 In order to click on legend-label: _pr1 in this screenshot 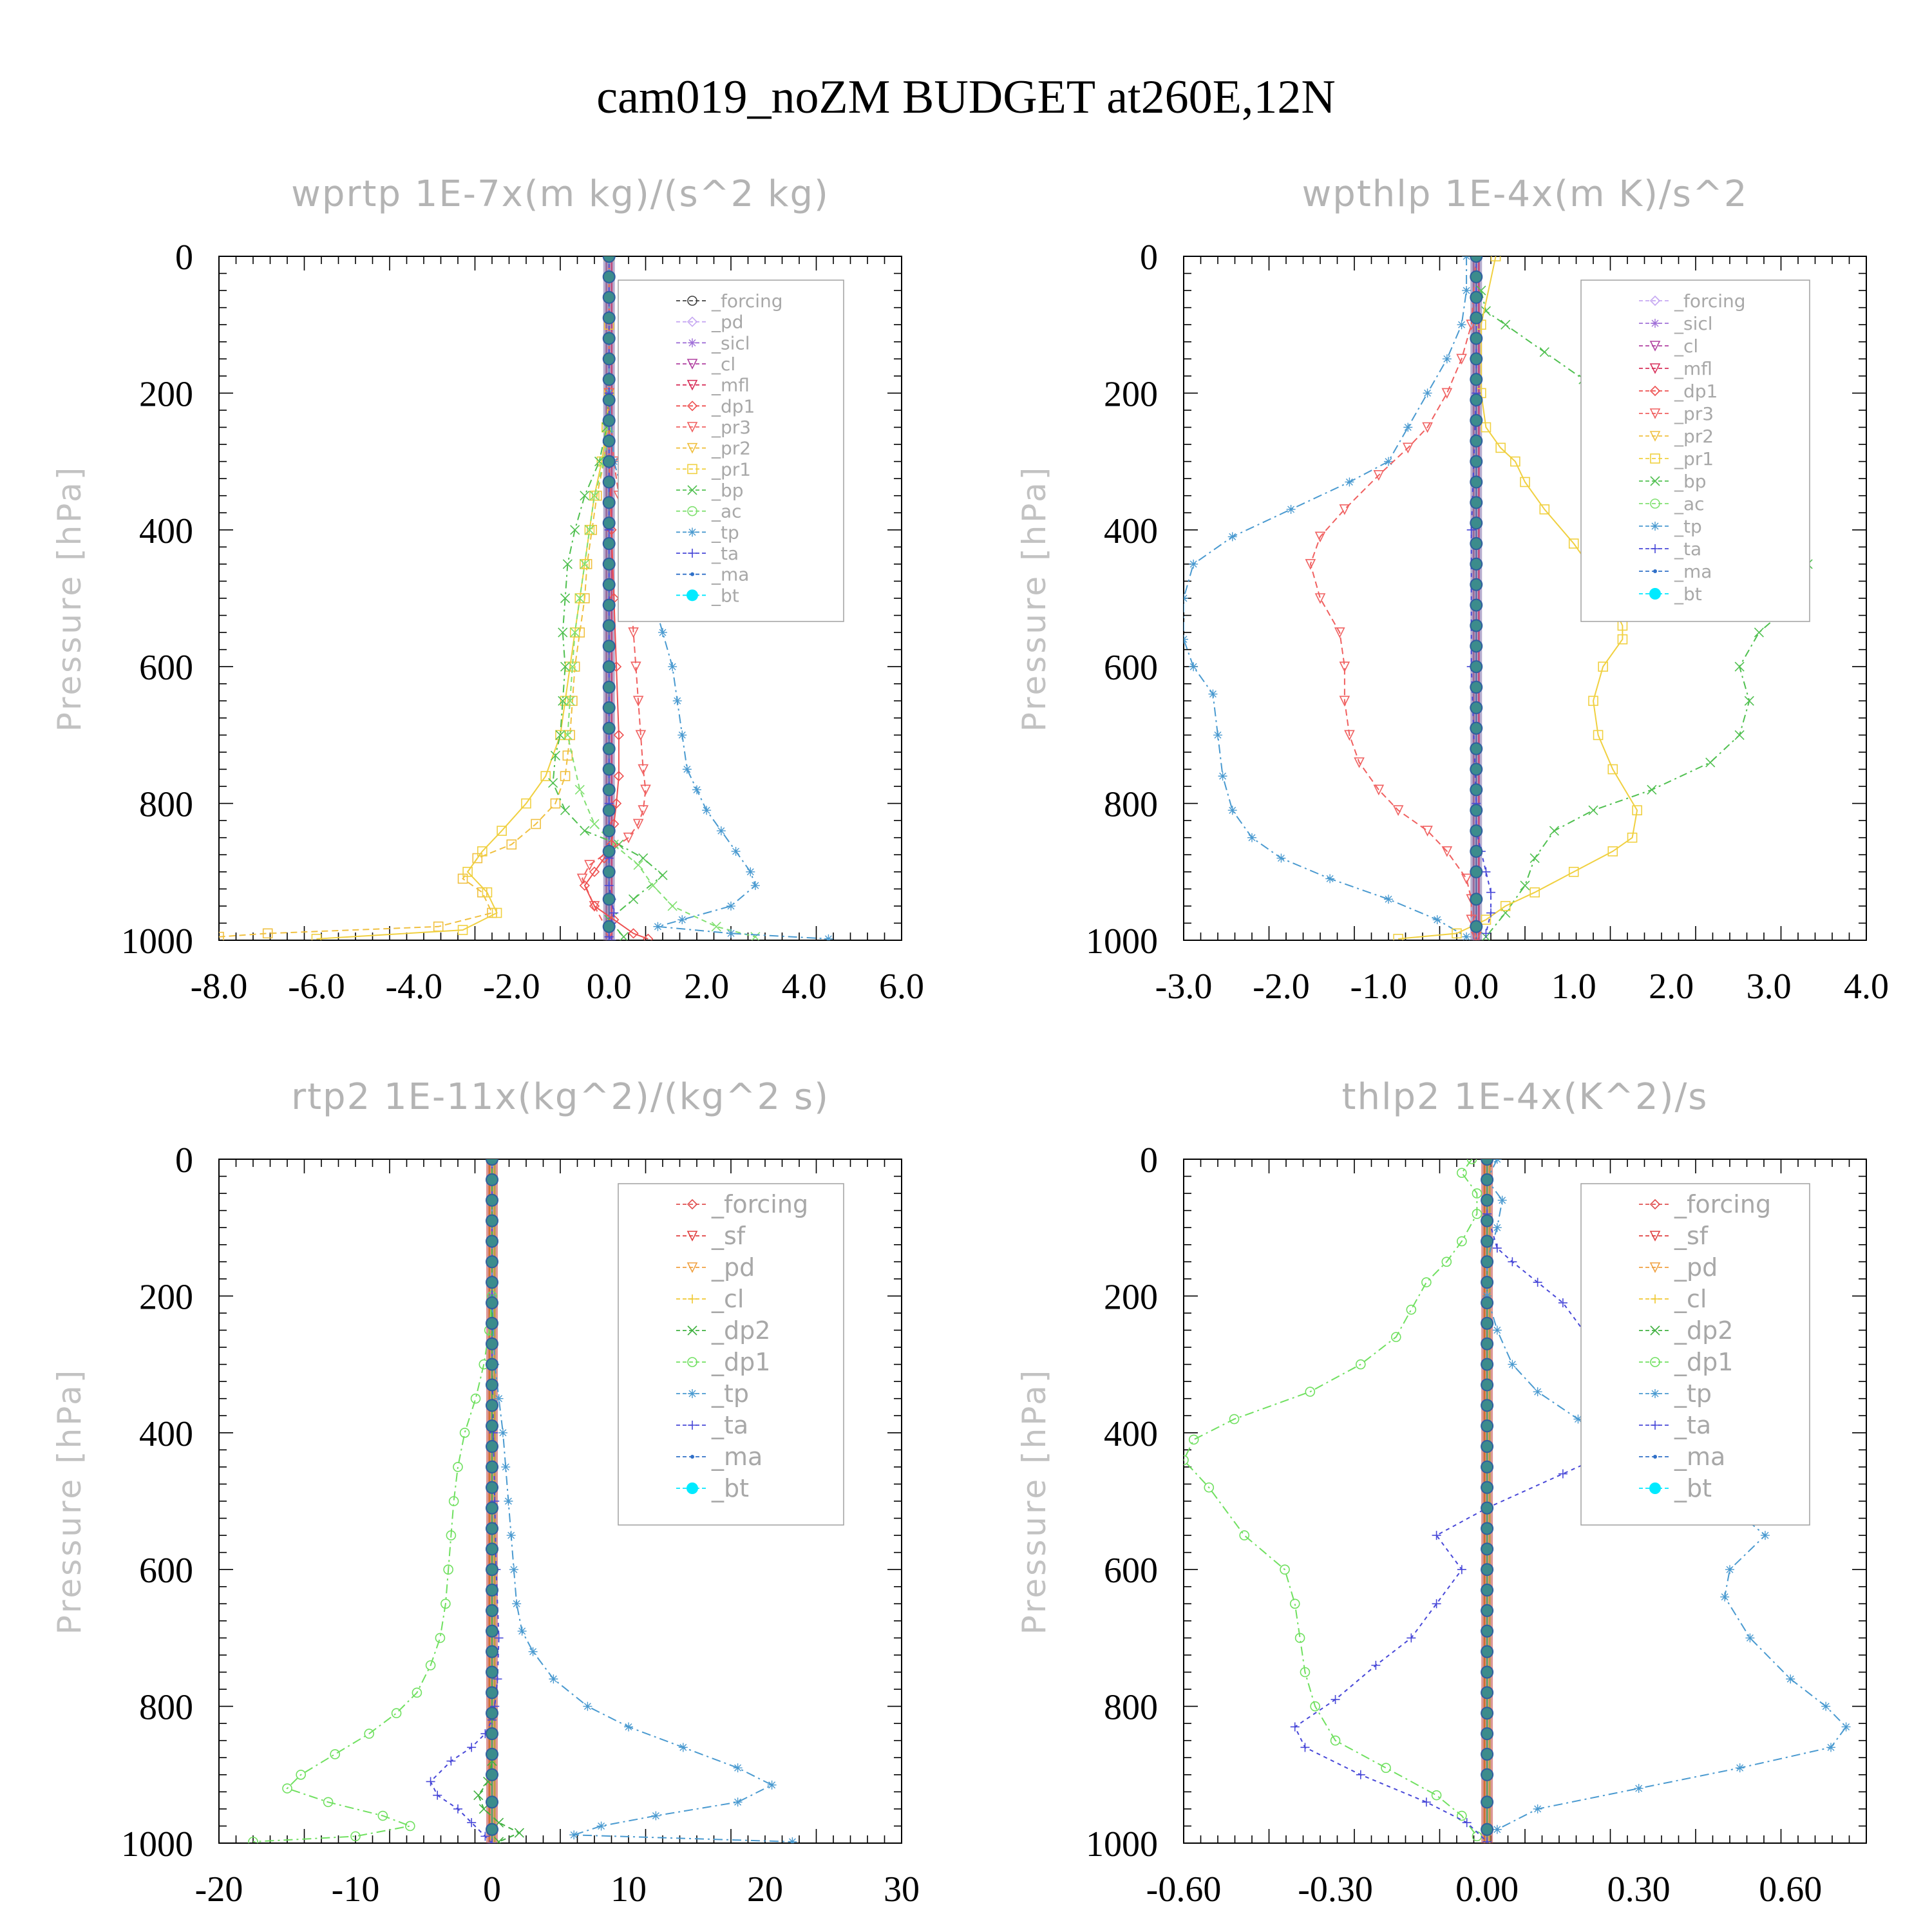, I will do `click(1694, 459)`.